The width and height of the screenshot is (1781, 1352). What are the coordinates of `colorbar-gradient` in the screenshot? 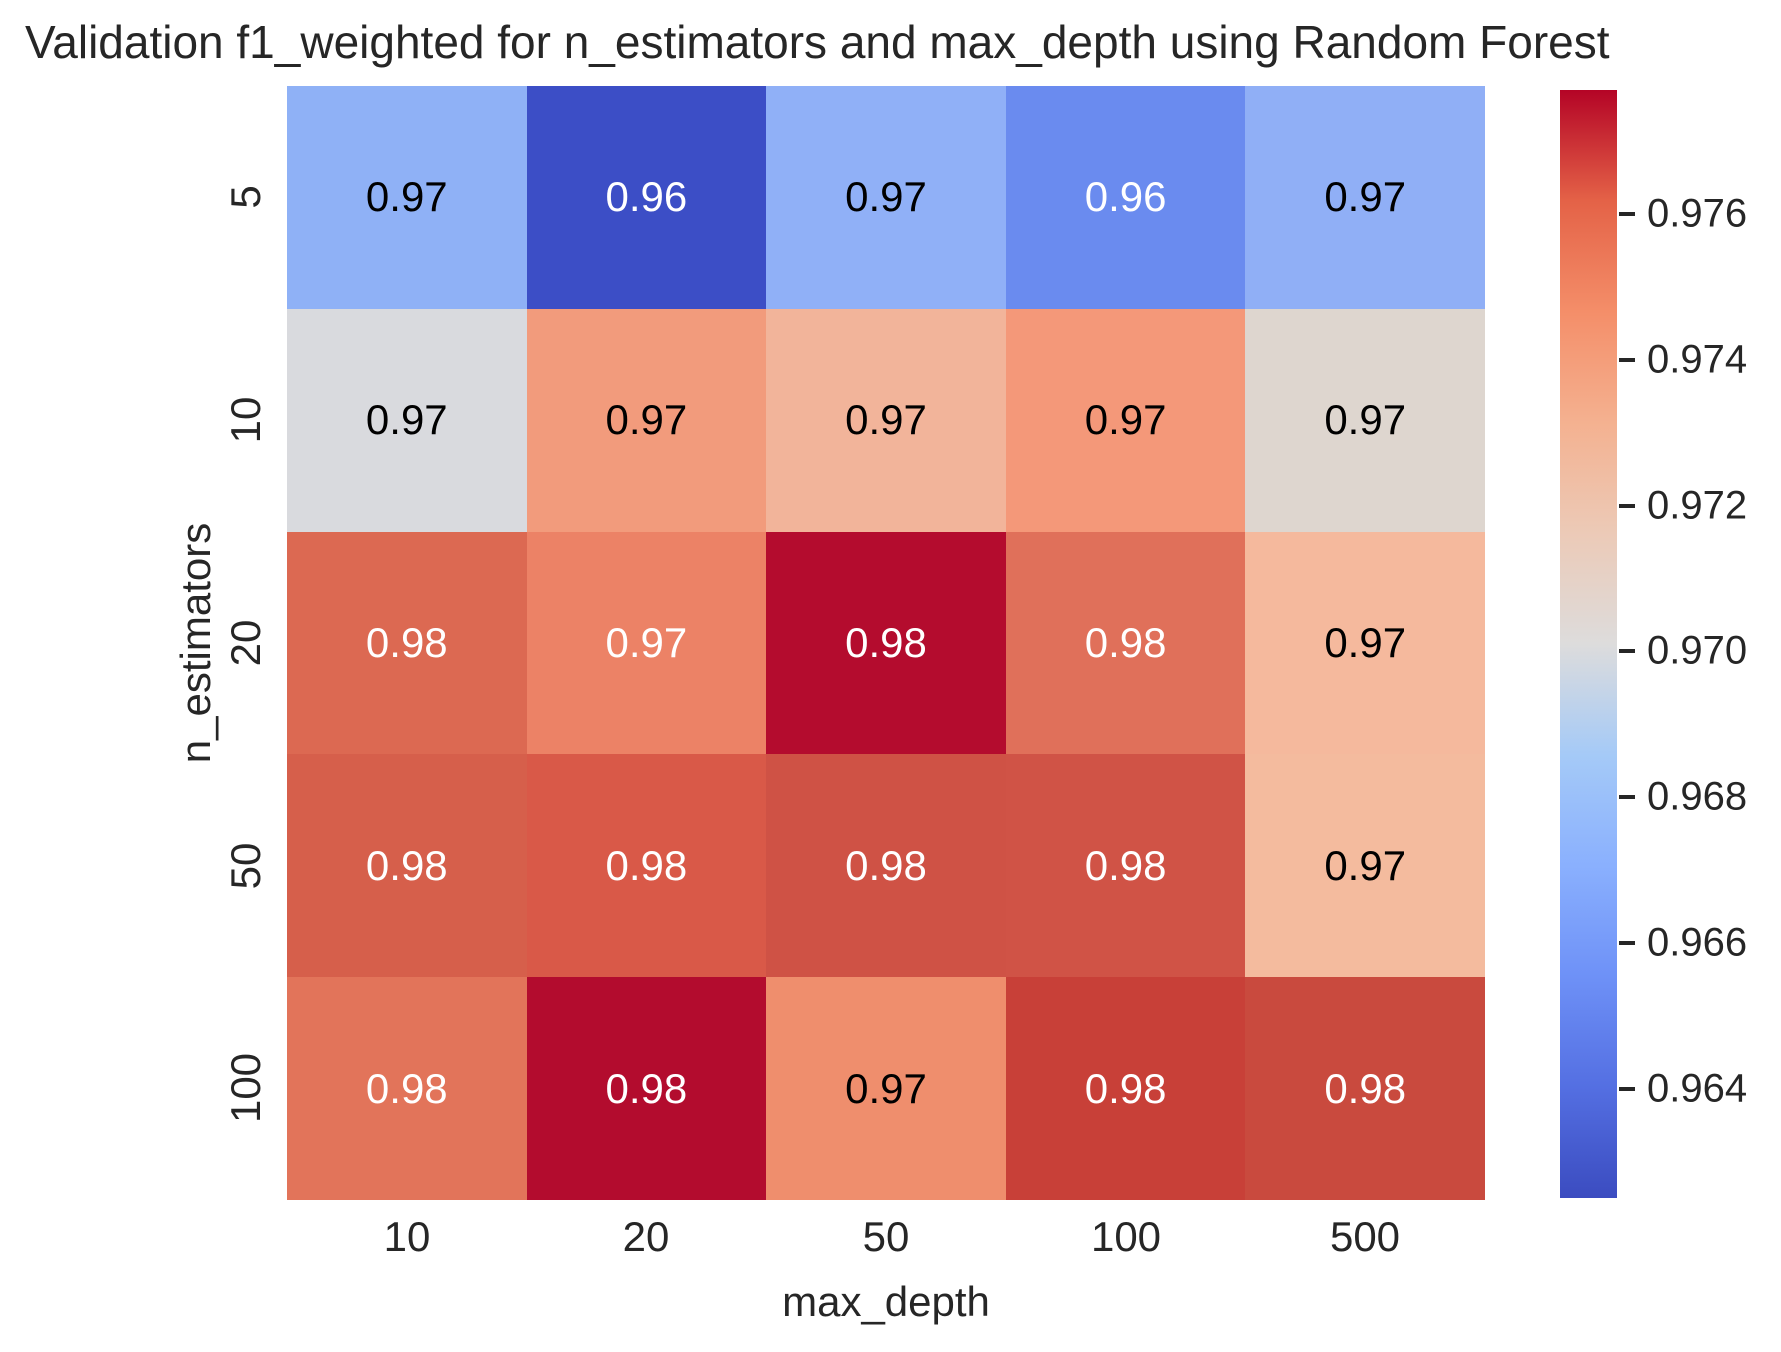 It's located at (1588, 644).